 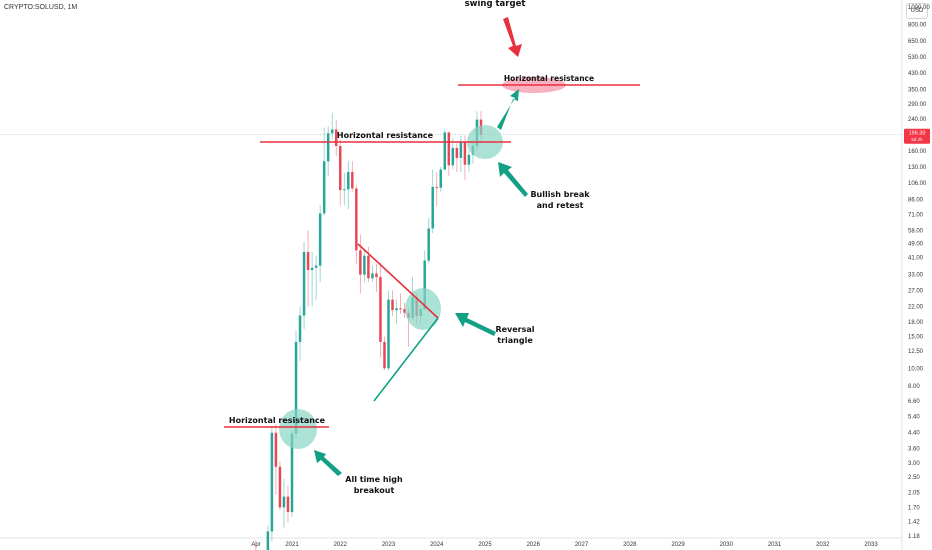 I want to click on price-tick-label: 1.42, so click(x=914, y=522).